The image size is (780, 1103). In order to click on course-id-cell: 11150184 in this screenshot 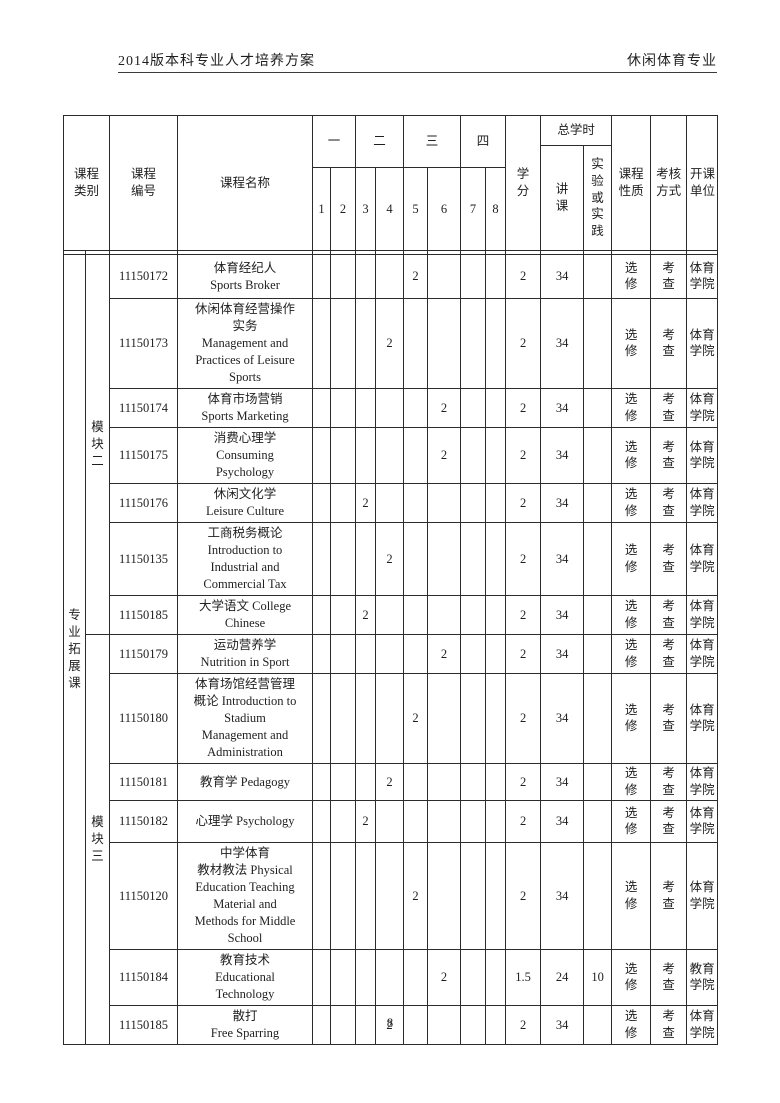, I will do `click(143, 977)`.